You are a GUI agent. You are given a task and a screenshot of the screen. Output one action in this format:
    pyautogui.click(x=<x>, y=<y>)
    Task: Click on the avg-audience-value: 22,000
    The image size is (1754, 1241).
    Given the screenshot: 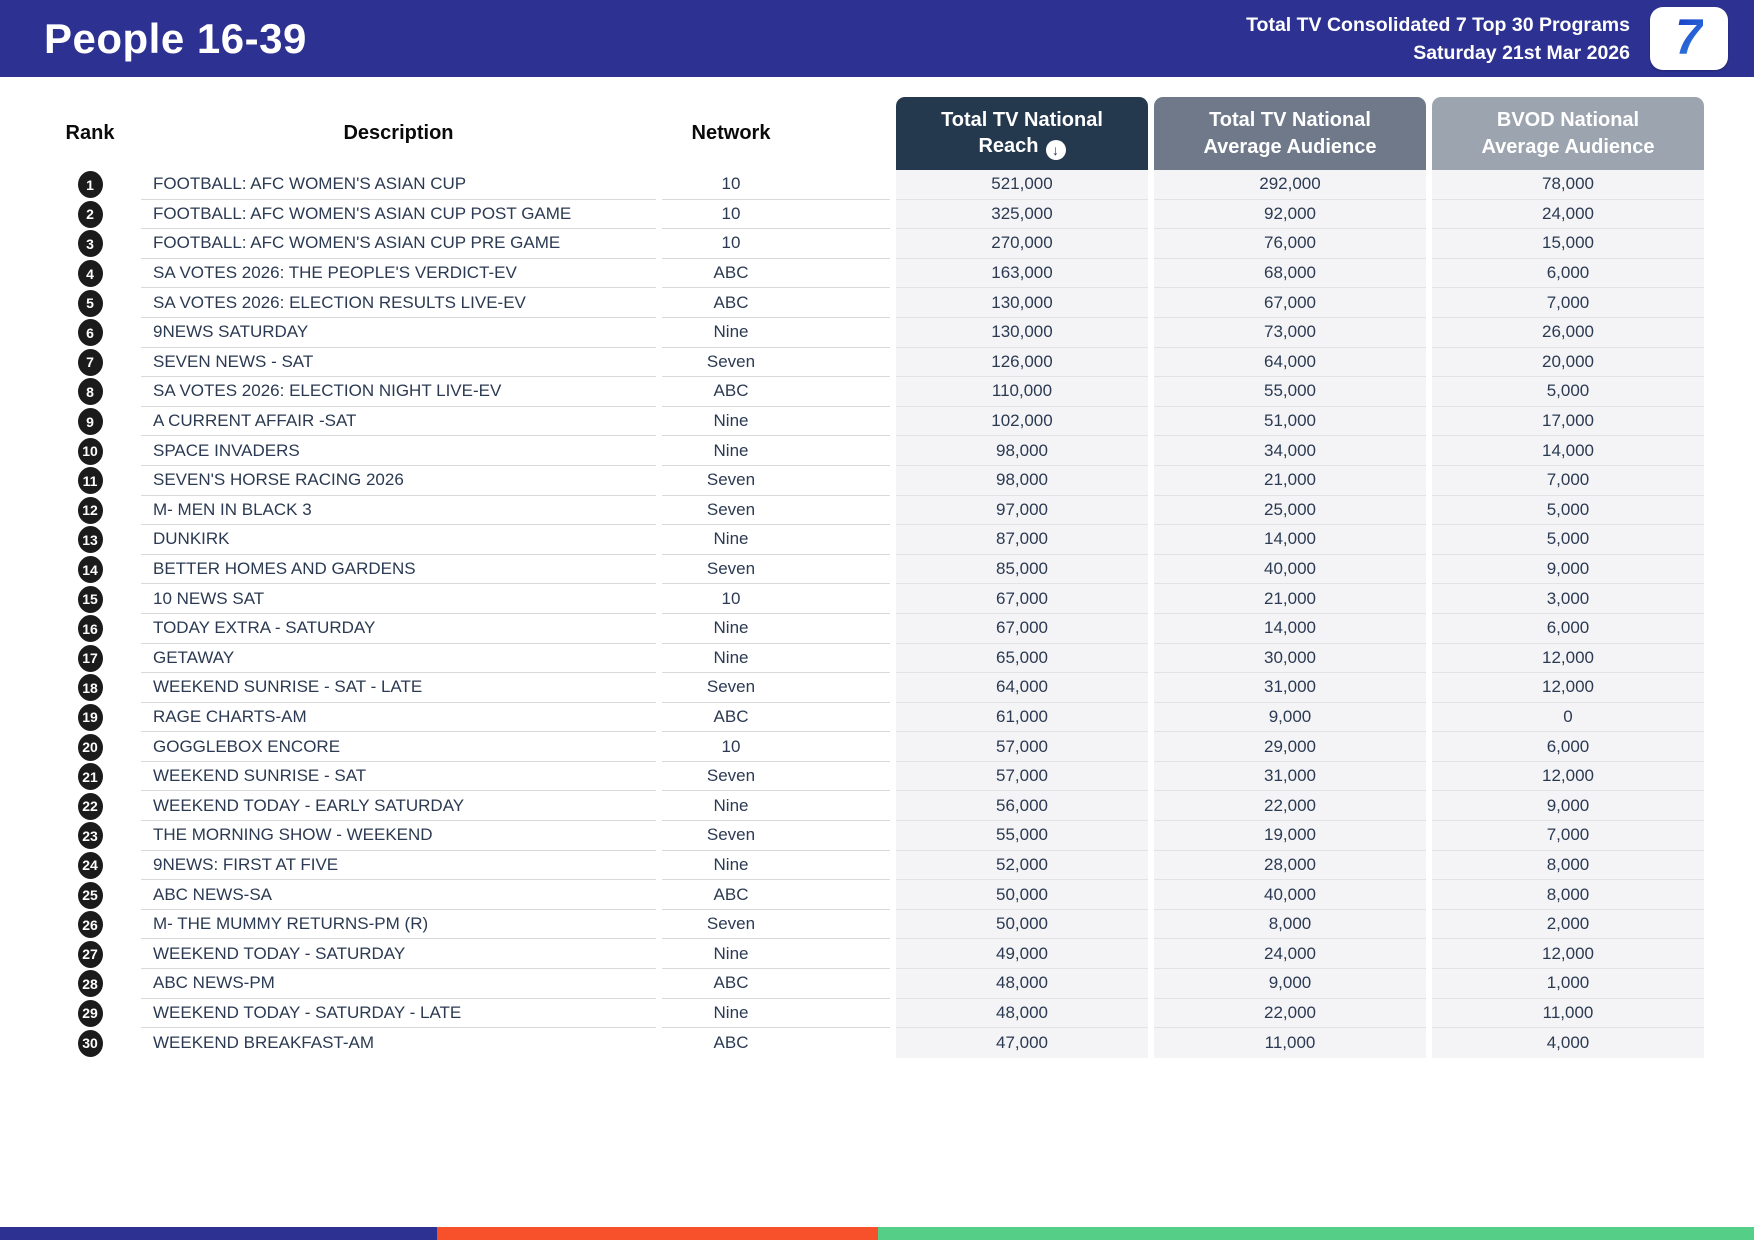 What is the action you would take?
    pyautogui.click(x=1290, y=1013)
    